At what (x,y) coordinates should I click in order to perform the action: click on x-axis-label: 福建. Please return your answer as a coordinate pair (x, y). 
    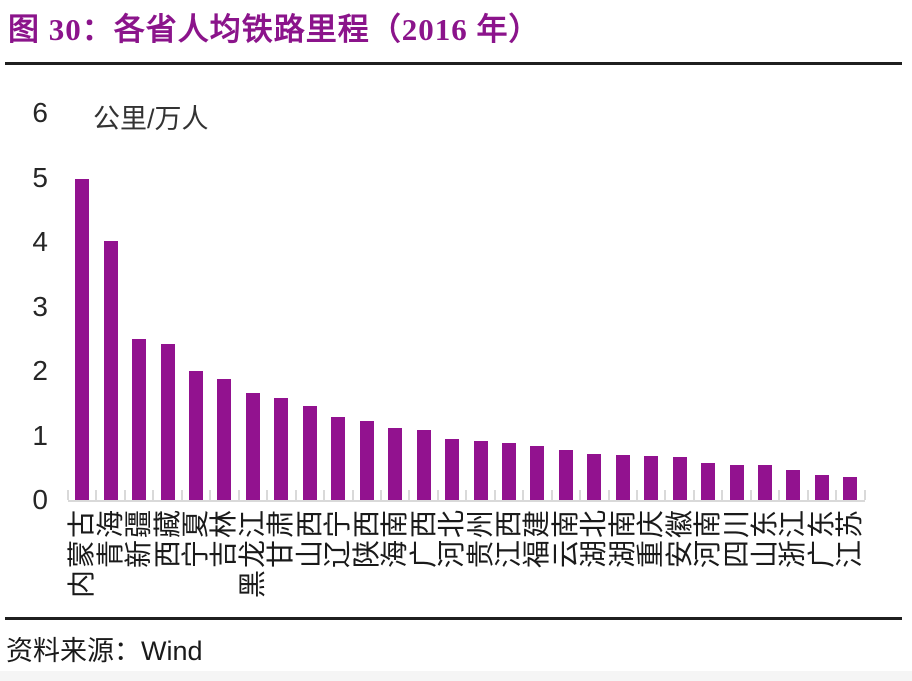
    Looking at the image, I should click on (537, 538).